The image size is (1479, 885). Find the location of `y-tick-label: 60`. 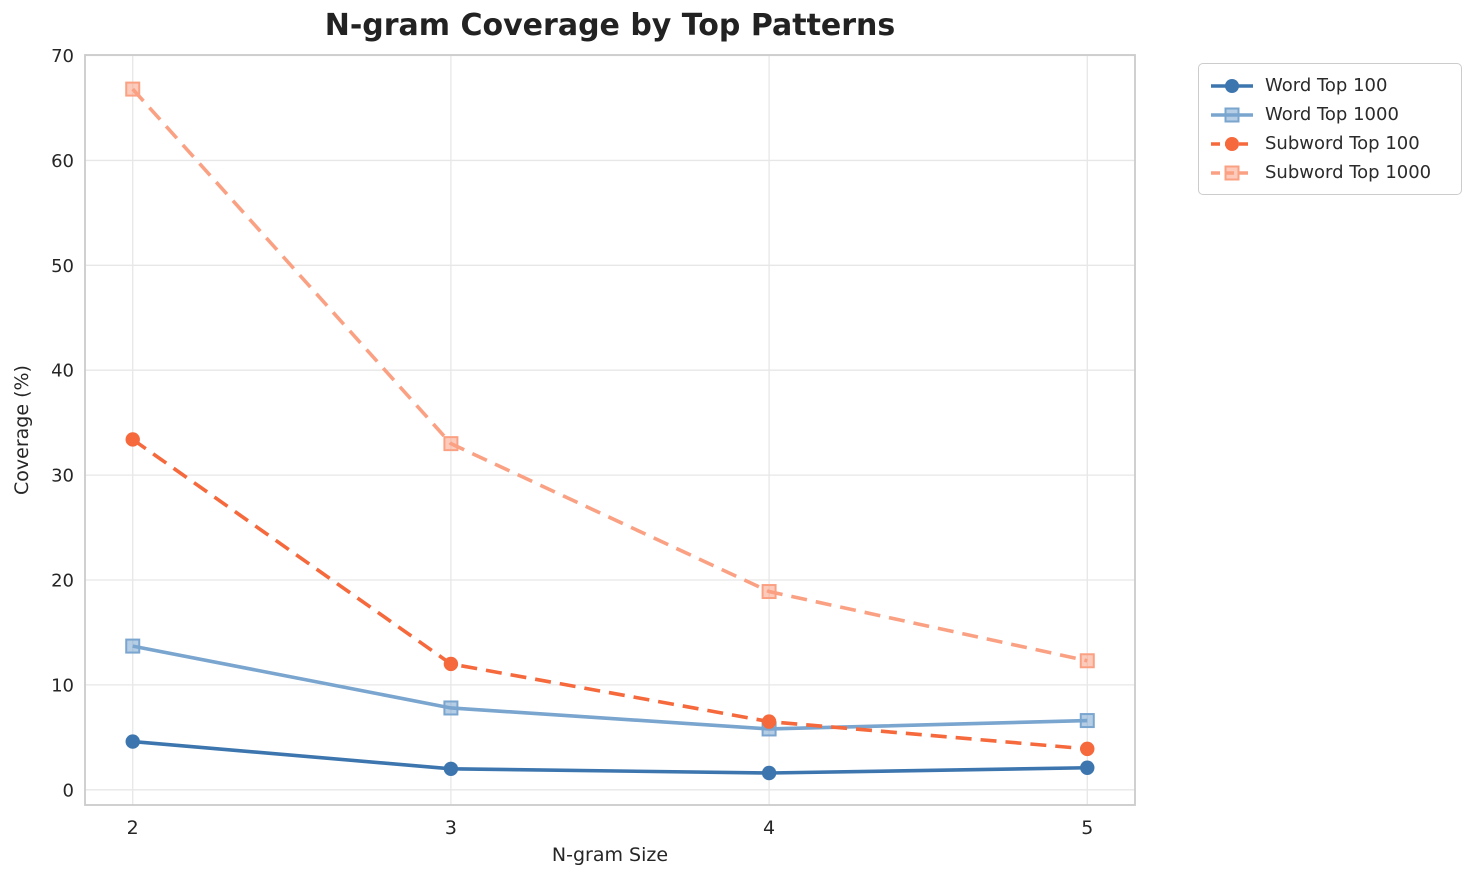

y-tick-label: 60 is located at coordinates (62, 161).